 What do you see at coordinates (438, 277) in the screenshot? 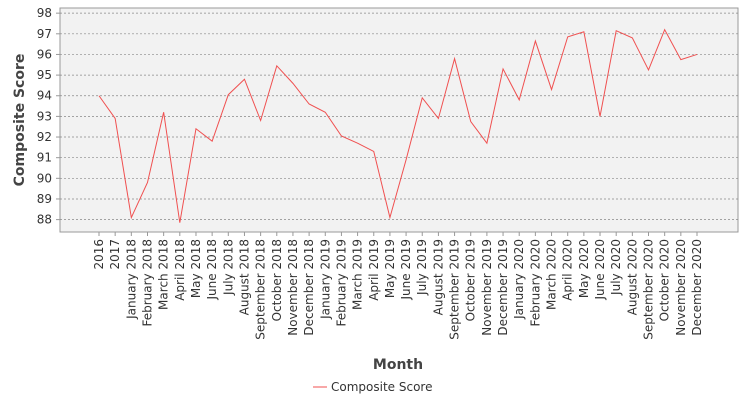
I see `x-tick-label: August 2019` at bounding box center [438, 277].